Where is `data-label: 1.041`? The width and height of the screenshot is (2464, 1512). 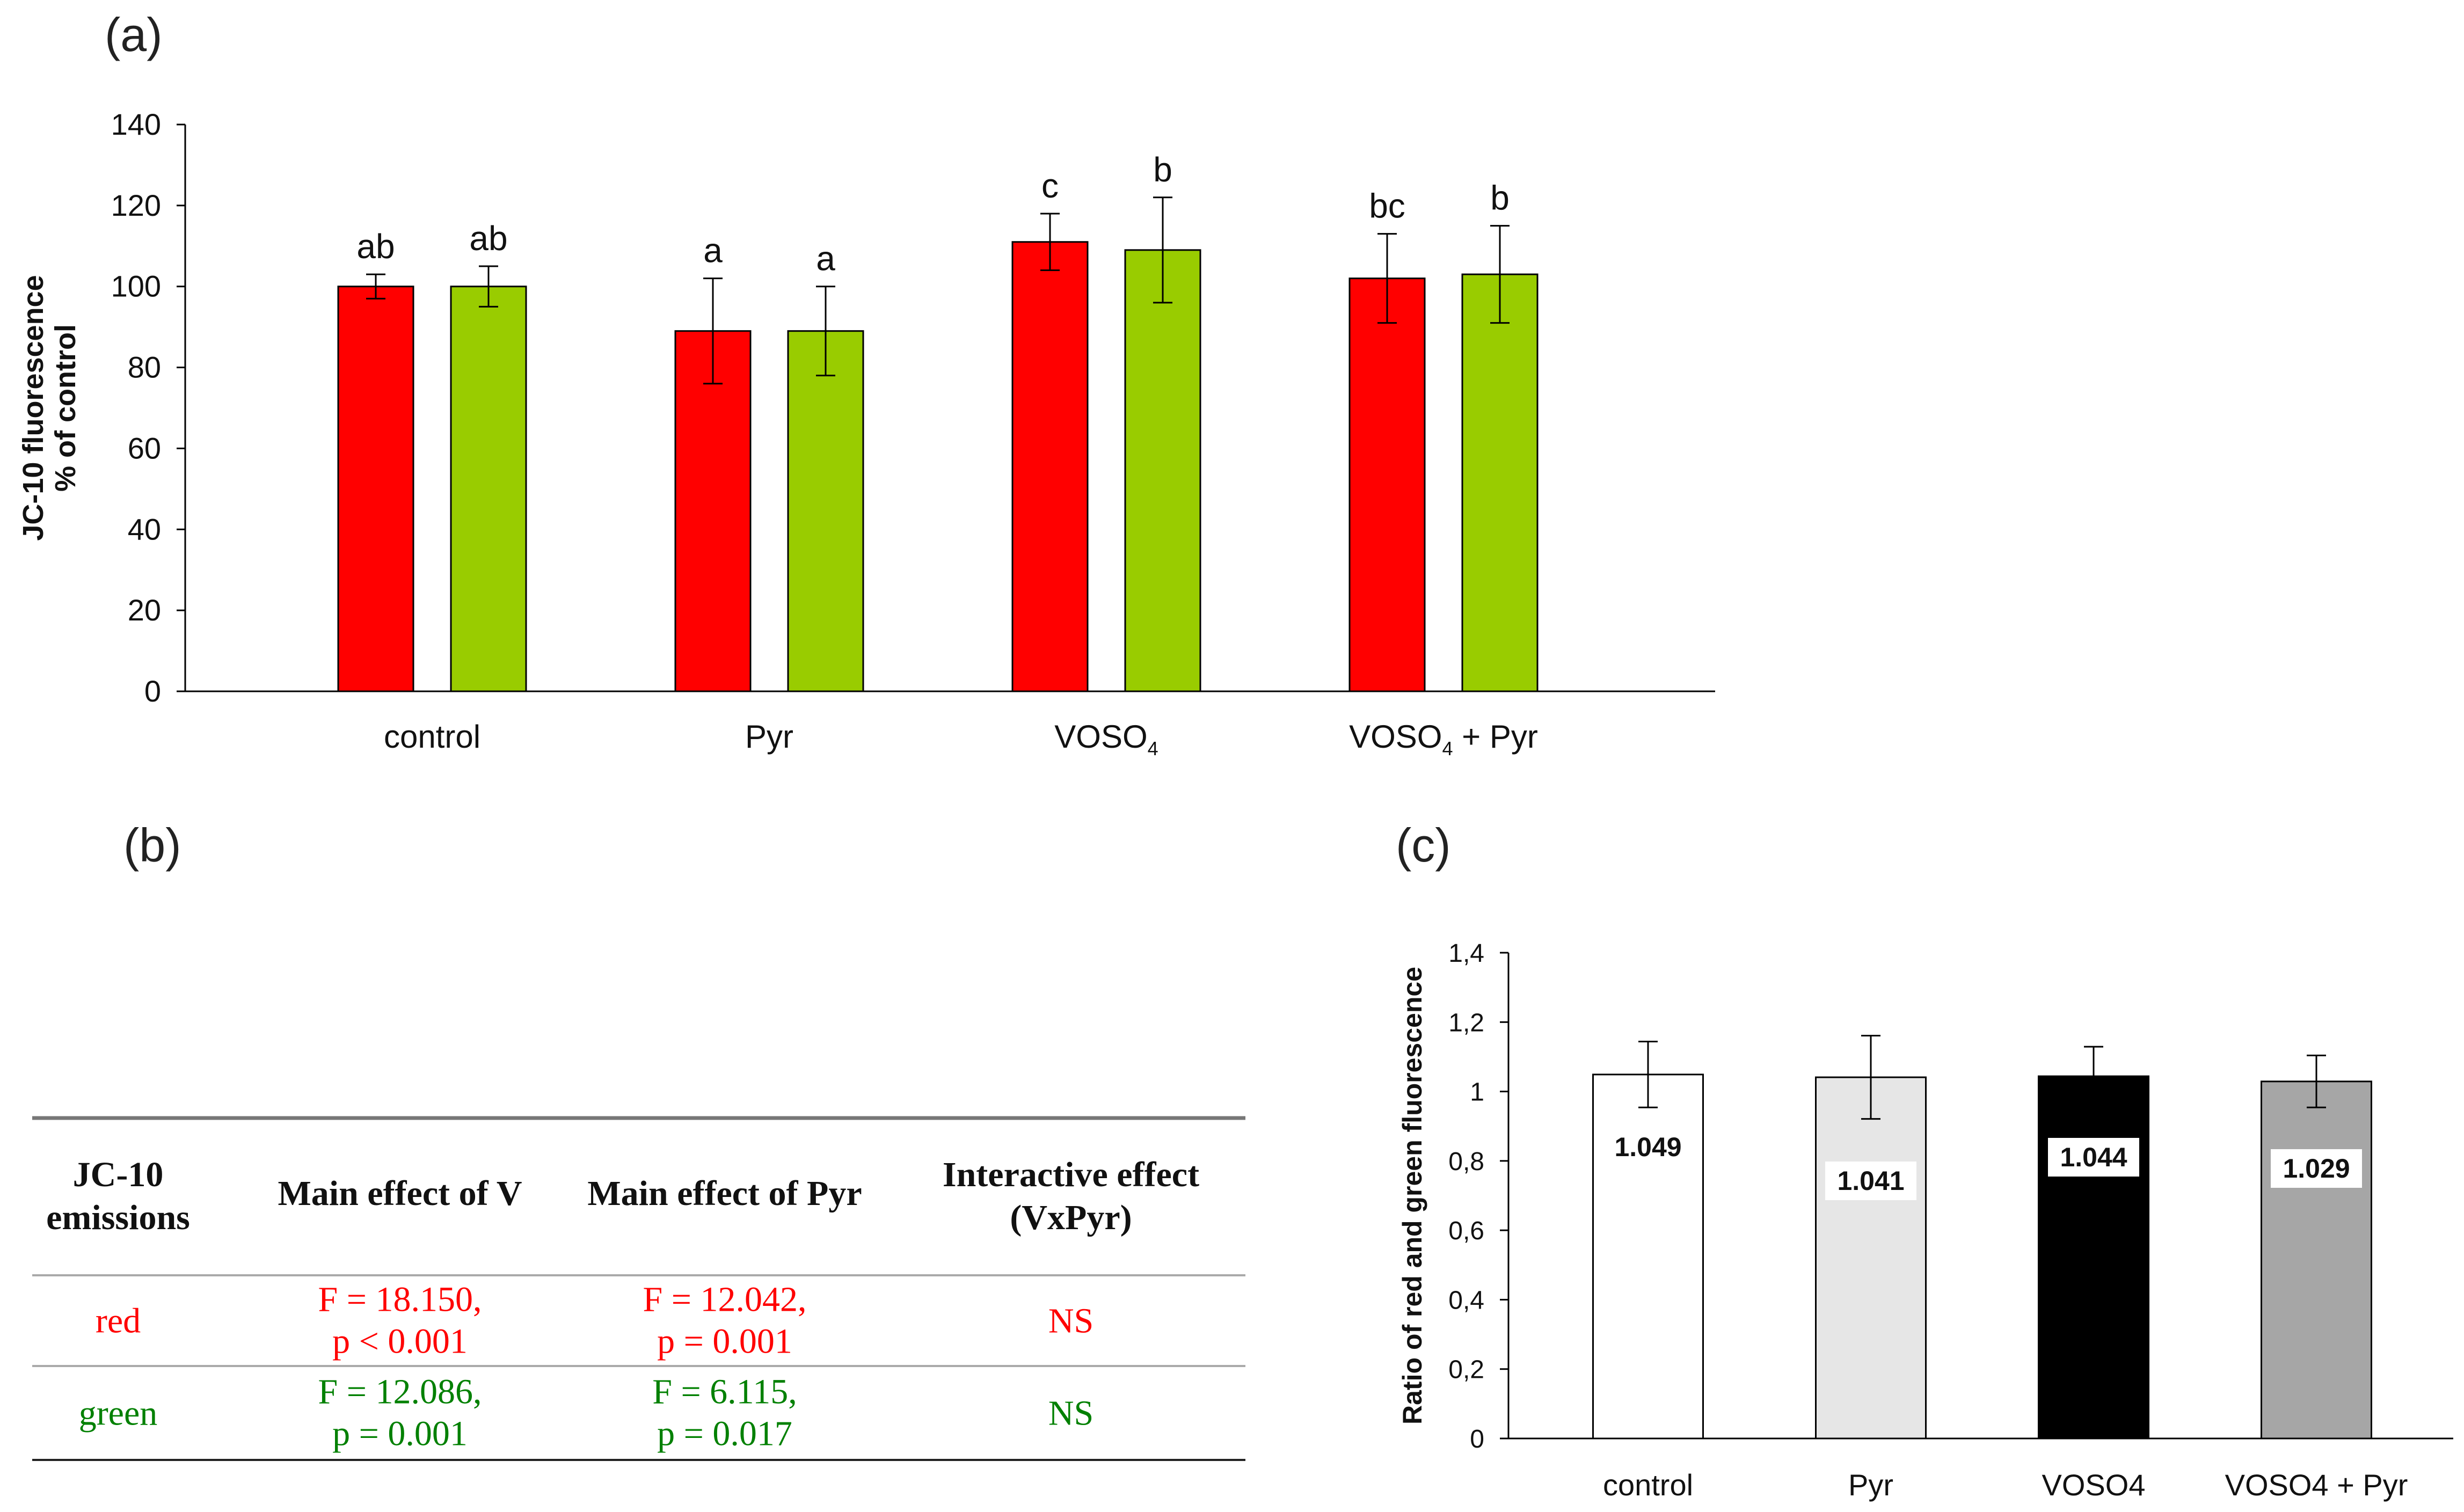 data-label: 1.041 is located at coordinates (1870, 1181).